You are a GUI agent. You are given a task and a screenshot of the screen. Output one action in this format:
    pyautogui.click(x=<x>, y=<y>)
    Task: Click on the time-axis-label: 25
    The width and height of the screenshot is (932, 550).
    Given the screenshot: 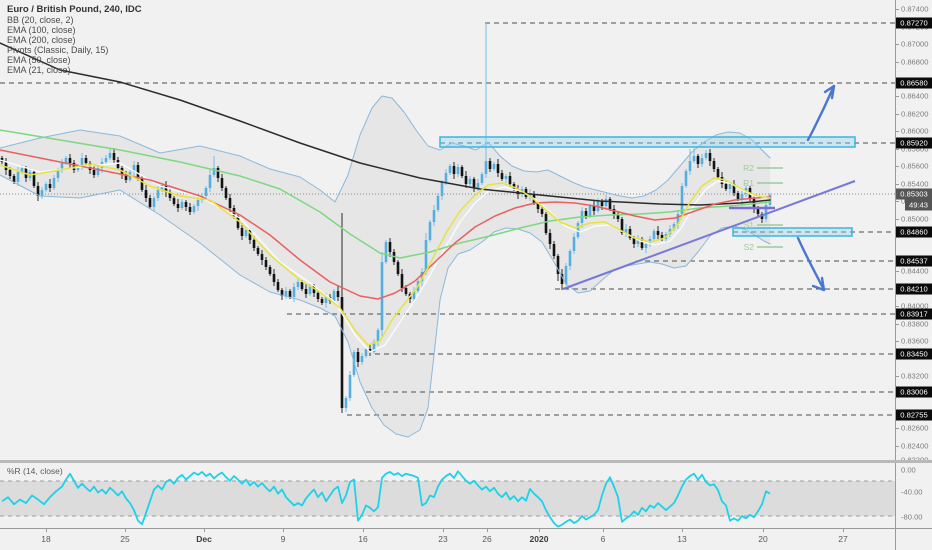 What is the action you would take?
    pyautogui.click(x=125, y=539)
    